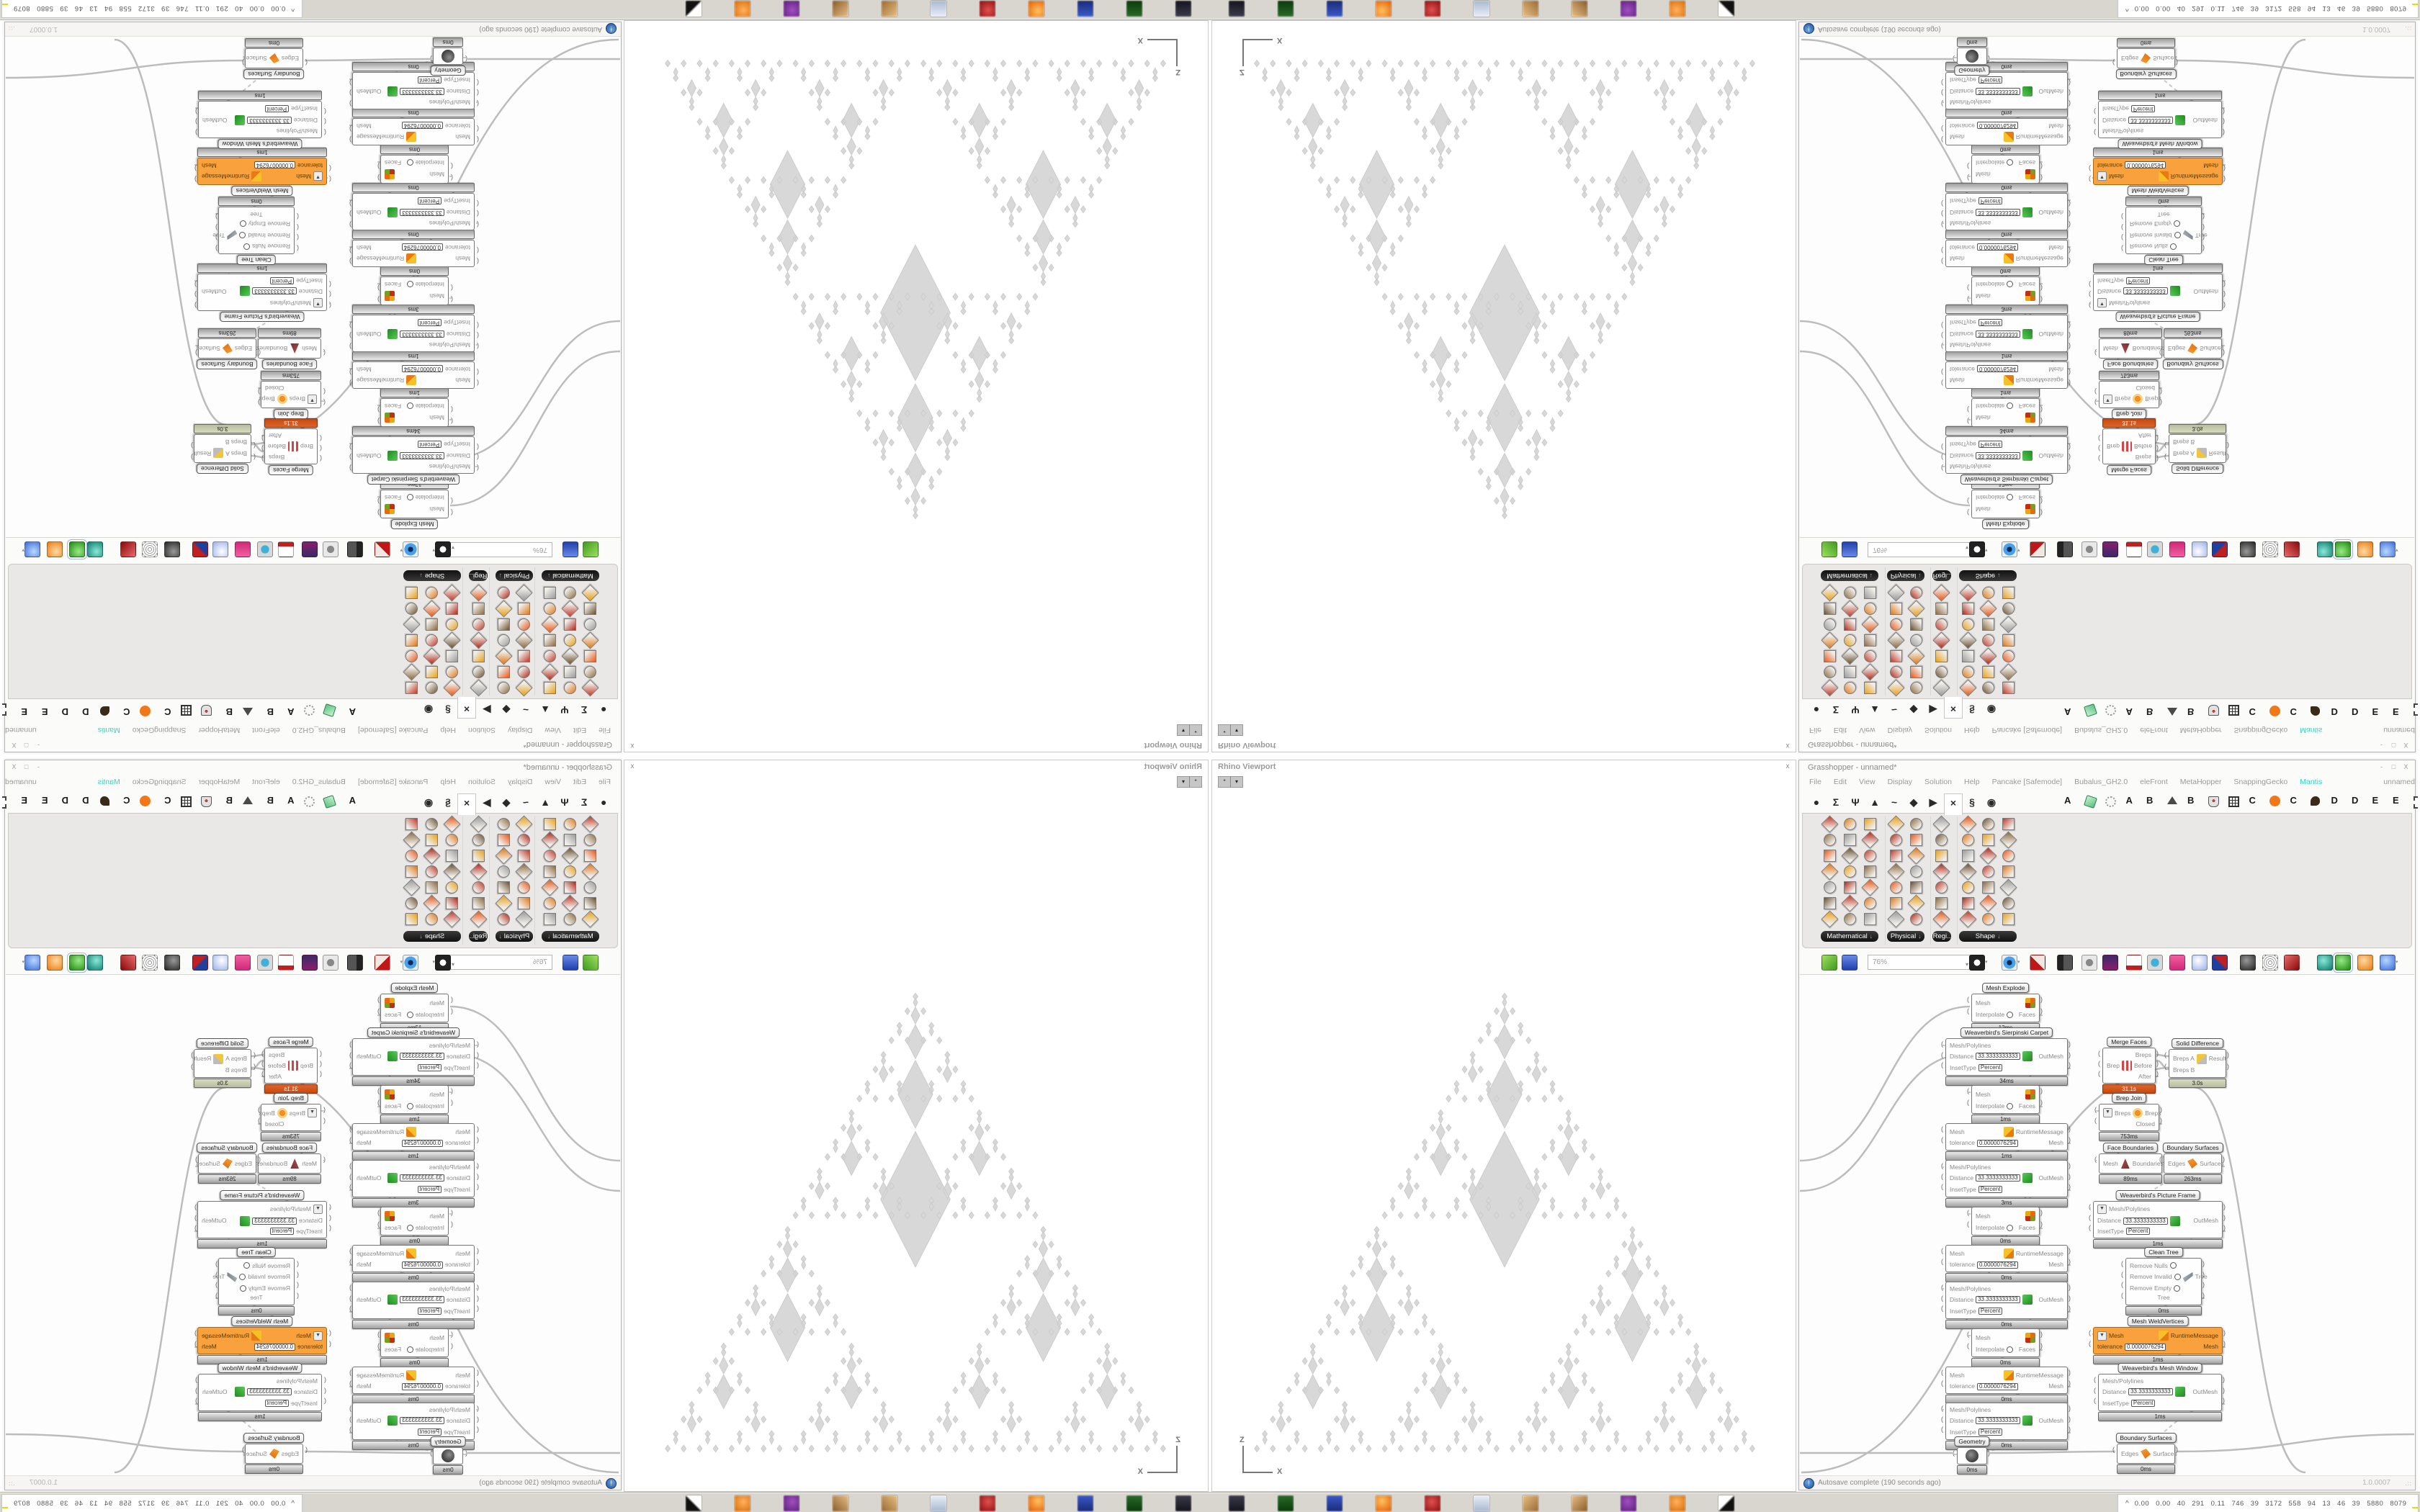 This screenshot has width=2420, height=1512. I want to click on sphere-blue-icon, so click(32, 963).